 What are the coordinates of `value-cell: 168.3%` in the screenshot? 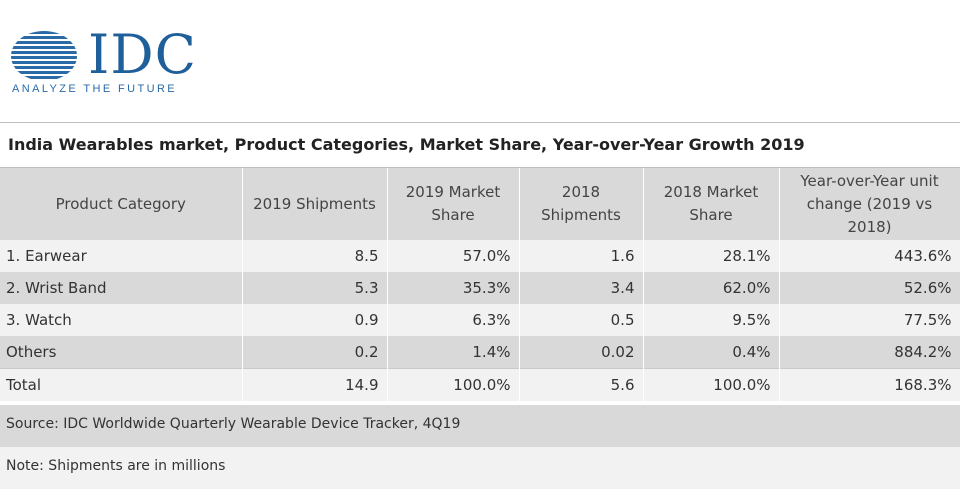 It's located at (869, 384).